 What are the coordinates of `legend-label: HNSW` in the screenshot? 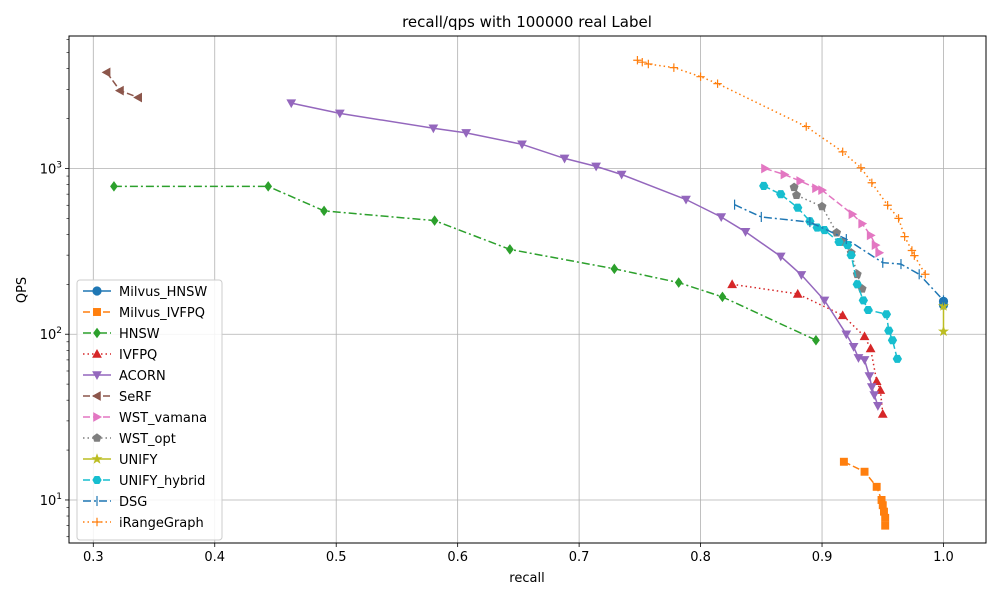 It's located at (139, 334).